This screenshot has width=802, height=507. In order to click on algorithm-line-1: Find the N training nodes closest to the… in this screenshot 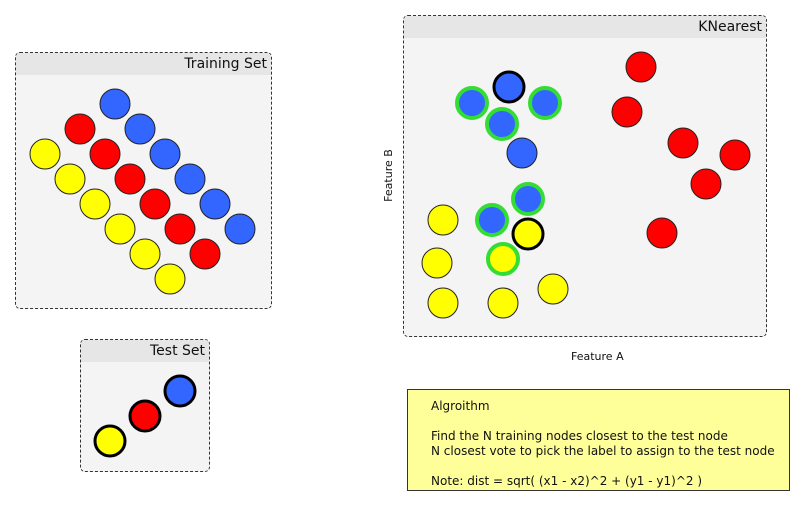, I will do `click(579, 436)`.